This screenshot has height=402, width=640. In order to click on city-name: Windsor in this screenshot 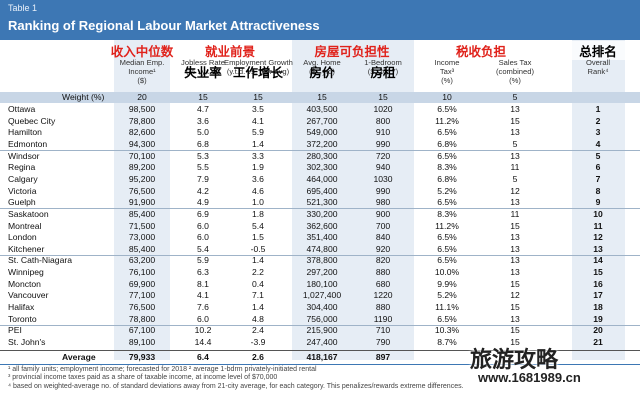, I will do `click(24, 155)`.